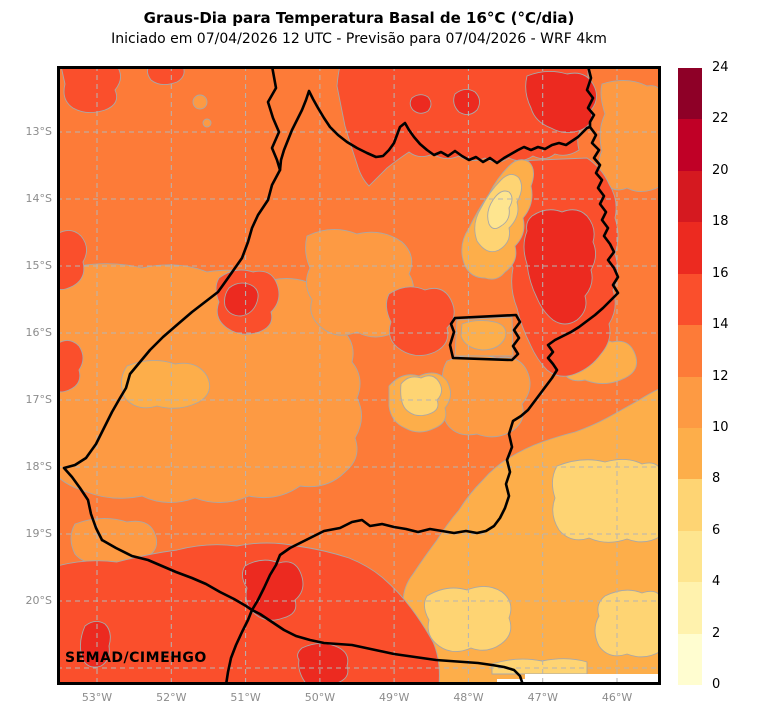  What do you see at coordinates (136, 658) in the screenshot?
I see `agency-watermark: SEMAD/CIMEHGO` at bounding box center [136, 658].